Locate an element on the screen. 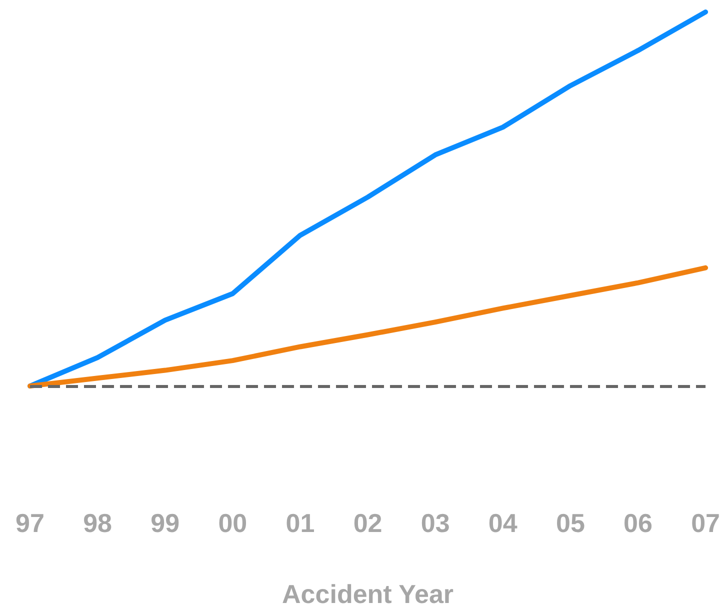  x-tick-label: 02 is located at coordinates (367, 523).